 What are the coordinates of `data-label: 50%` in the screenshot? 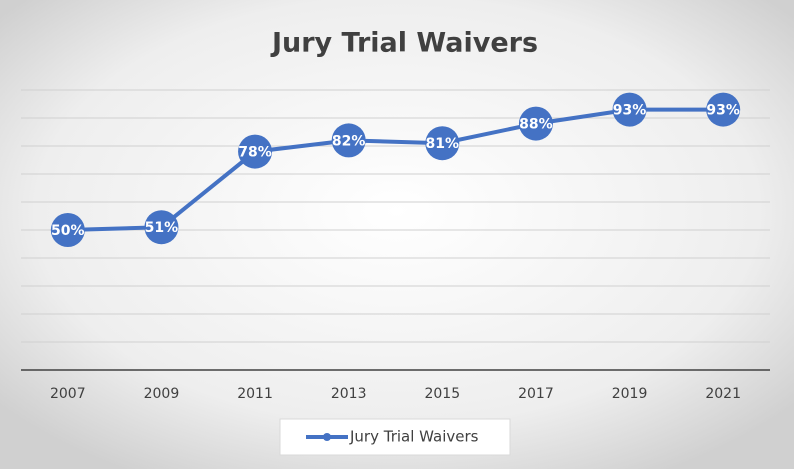 It's located at (68, 231).